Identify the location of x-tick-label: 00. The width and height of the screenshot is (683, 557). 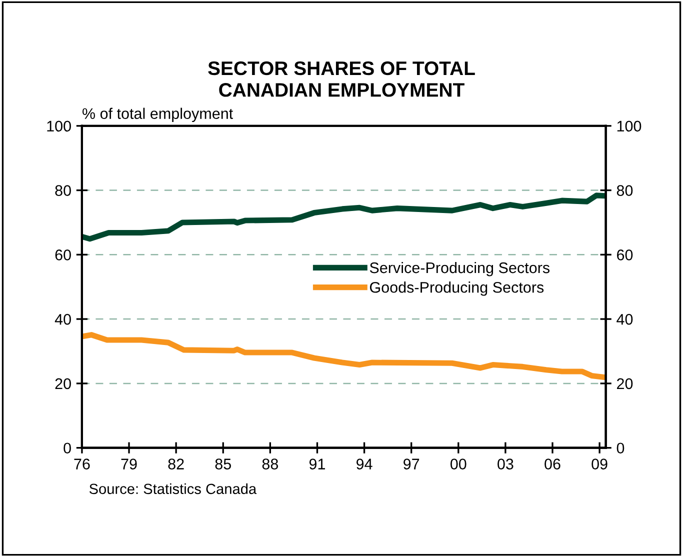
(458, 464).